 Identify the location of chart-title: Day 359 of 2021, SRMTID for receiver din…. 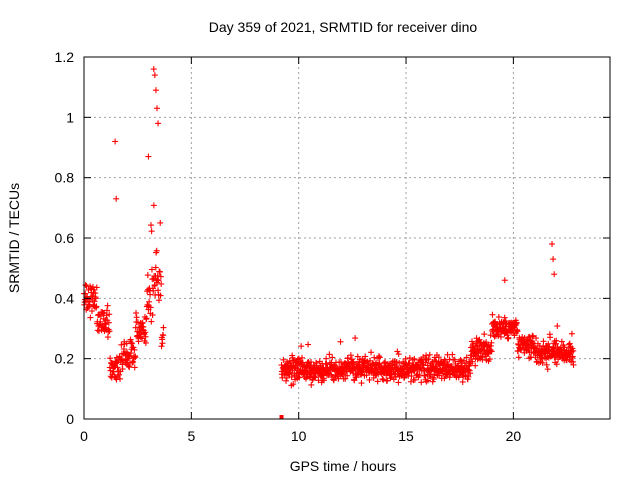
(343, 27).